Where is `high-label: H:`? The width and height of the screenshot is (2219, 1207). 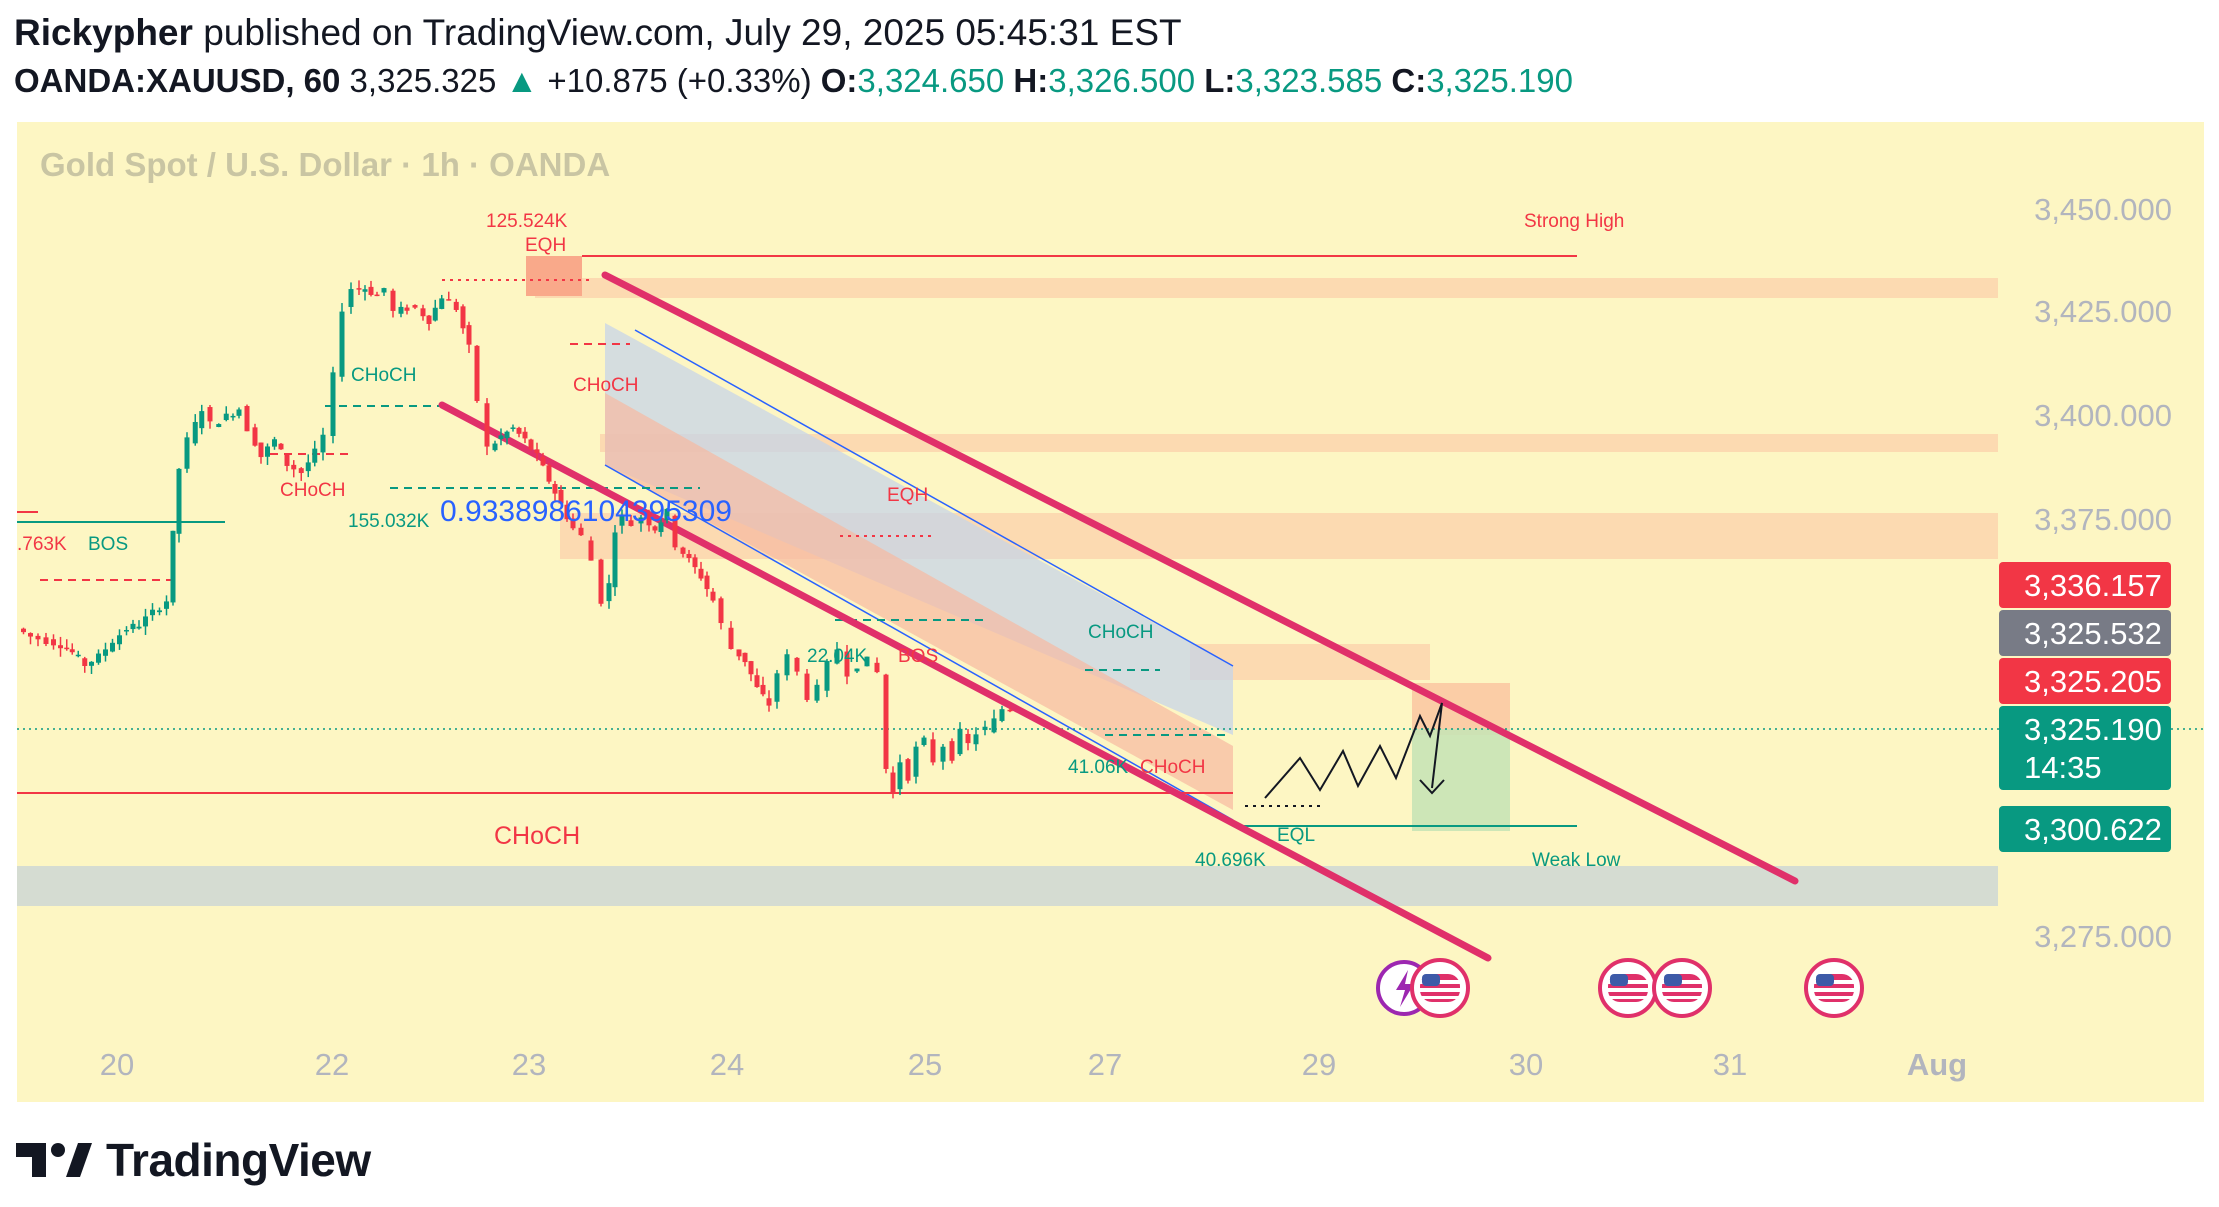 high-label: H: is located at coordinates (1031, 80).